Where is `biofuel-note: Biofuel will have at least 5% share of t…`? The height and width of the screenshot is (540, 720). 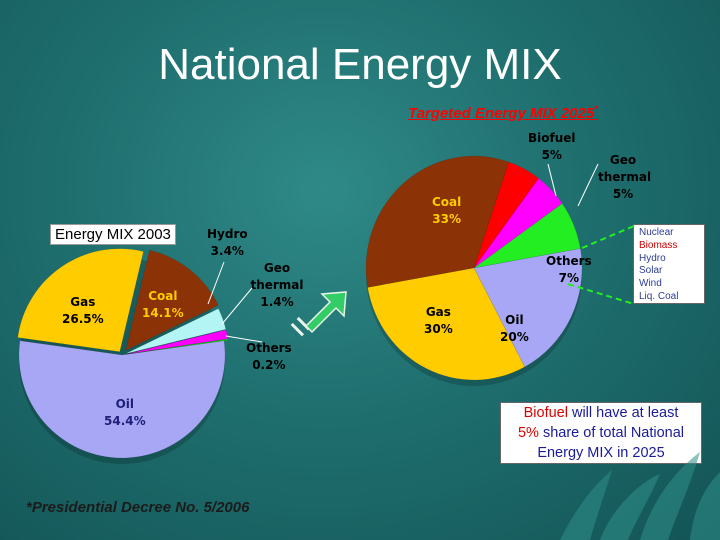 biofuel-note: Biofuel will have at least 5% share of t… is located at coordinates (601, 433).